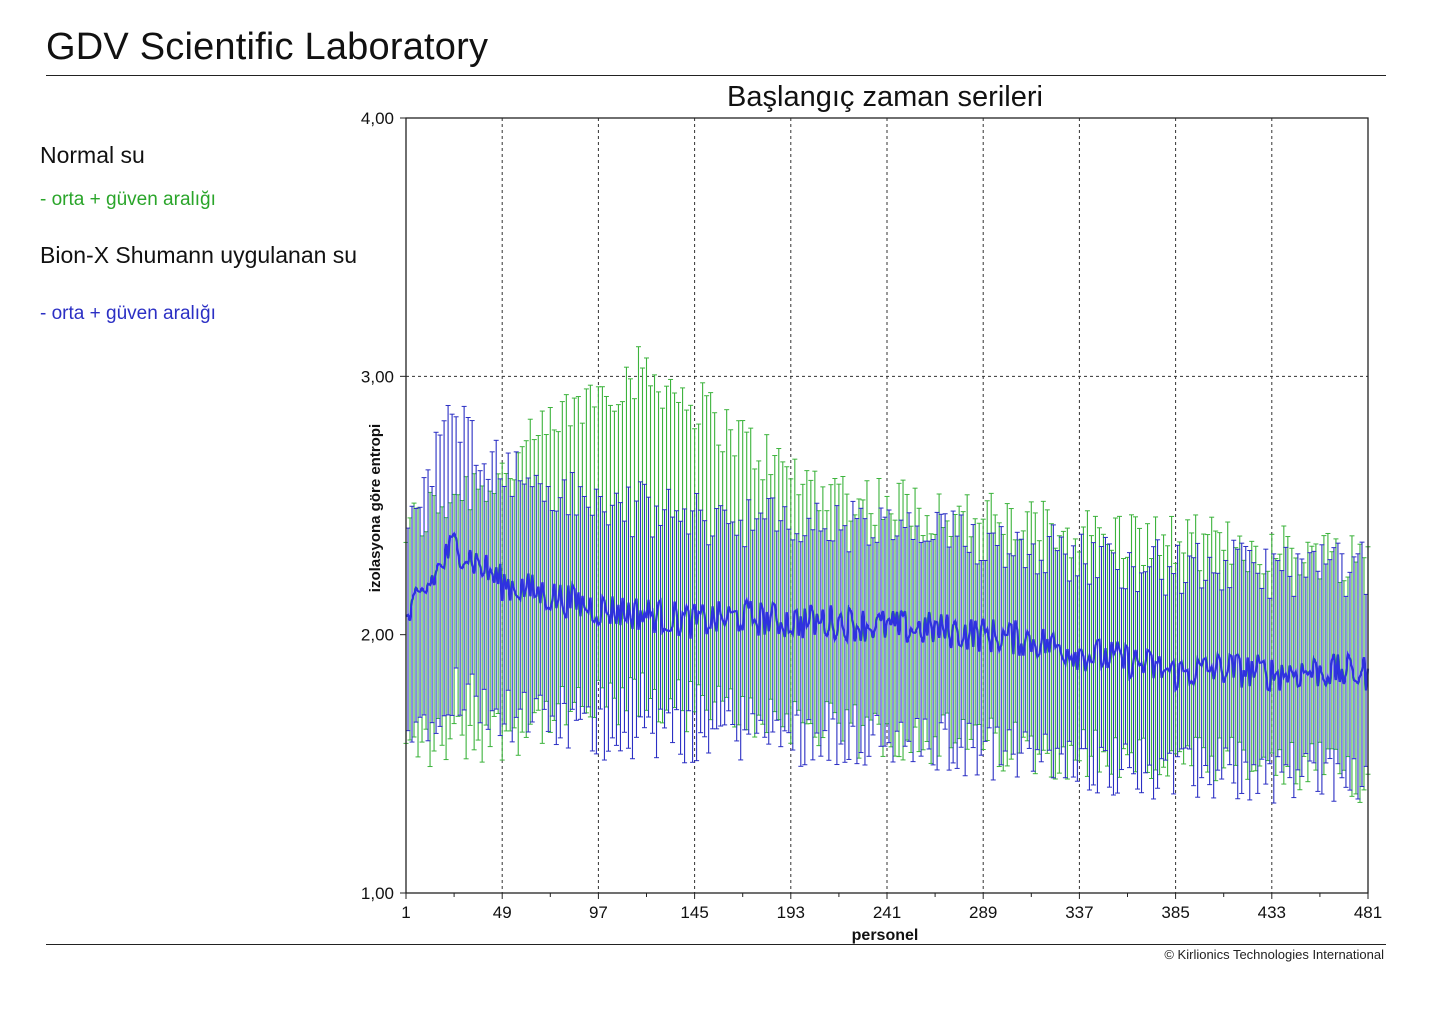  I want to click on x-tick-label: 289, so click(983, 912).